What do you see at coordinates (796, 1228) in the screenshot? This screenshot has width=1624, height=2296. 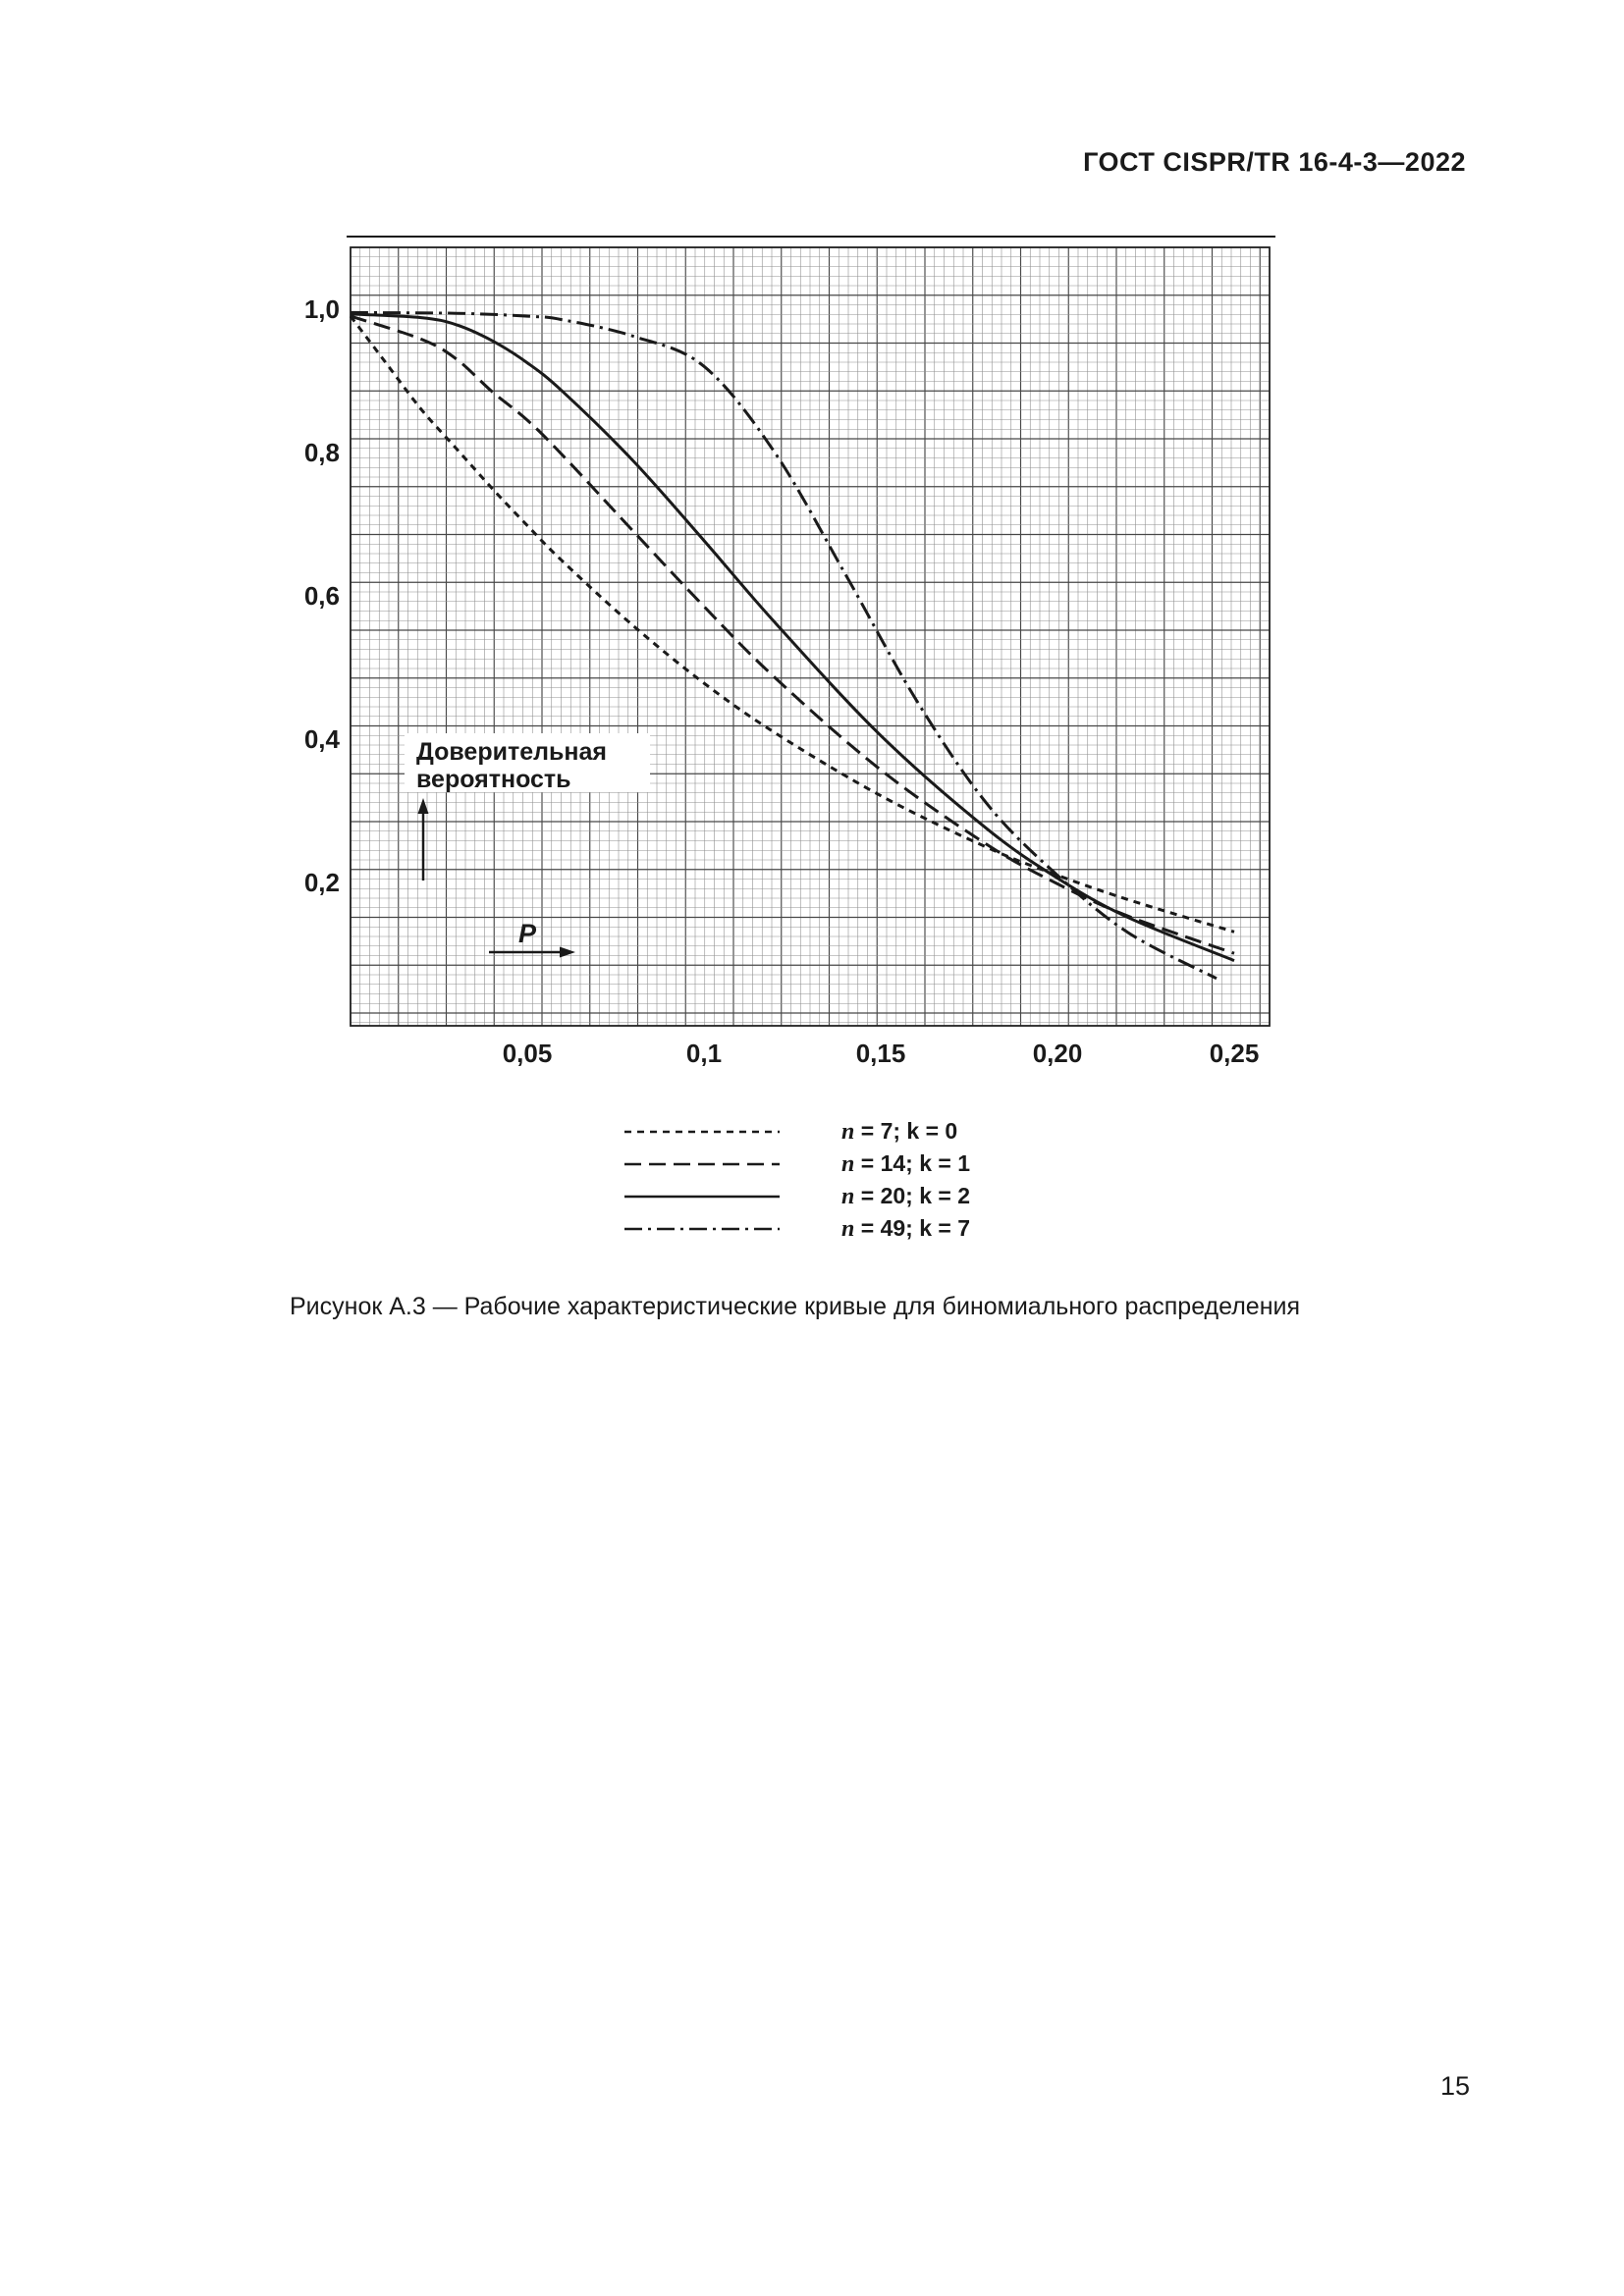 I see `legend-item-n49-k7: n = 49; k = 7` at bounding box center [796, 1228].